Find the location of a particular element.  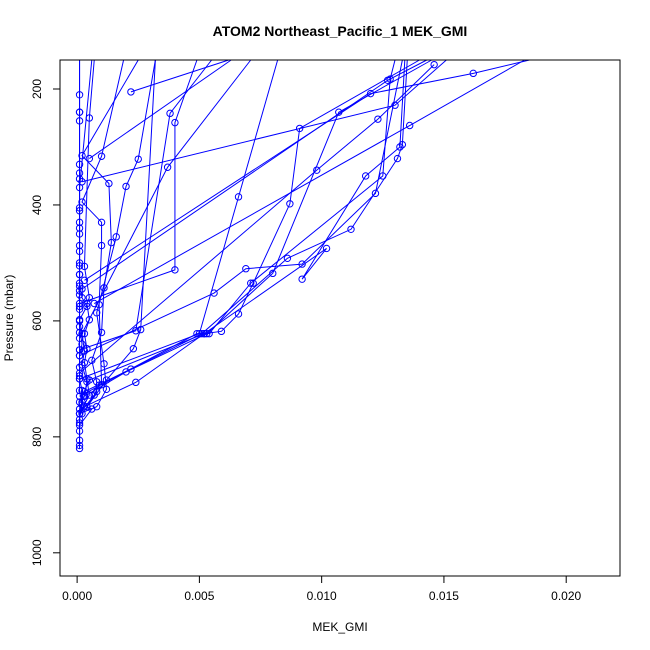

y-tick-label: 600 is located at coordinates (37, 321).